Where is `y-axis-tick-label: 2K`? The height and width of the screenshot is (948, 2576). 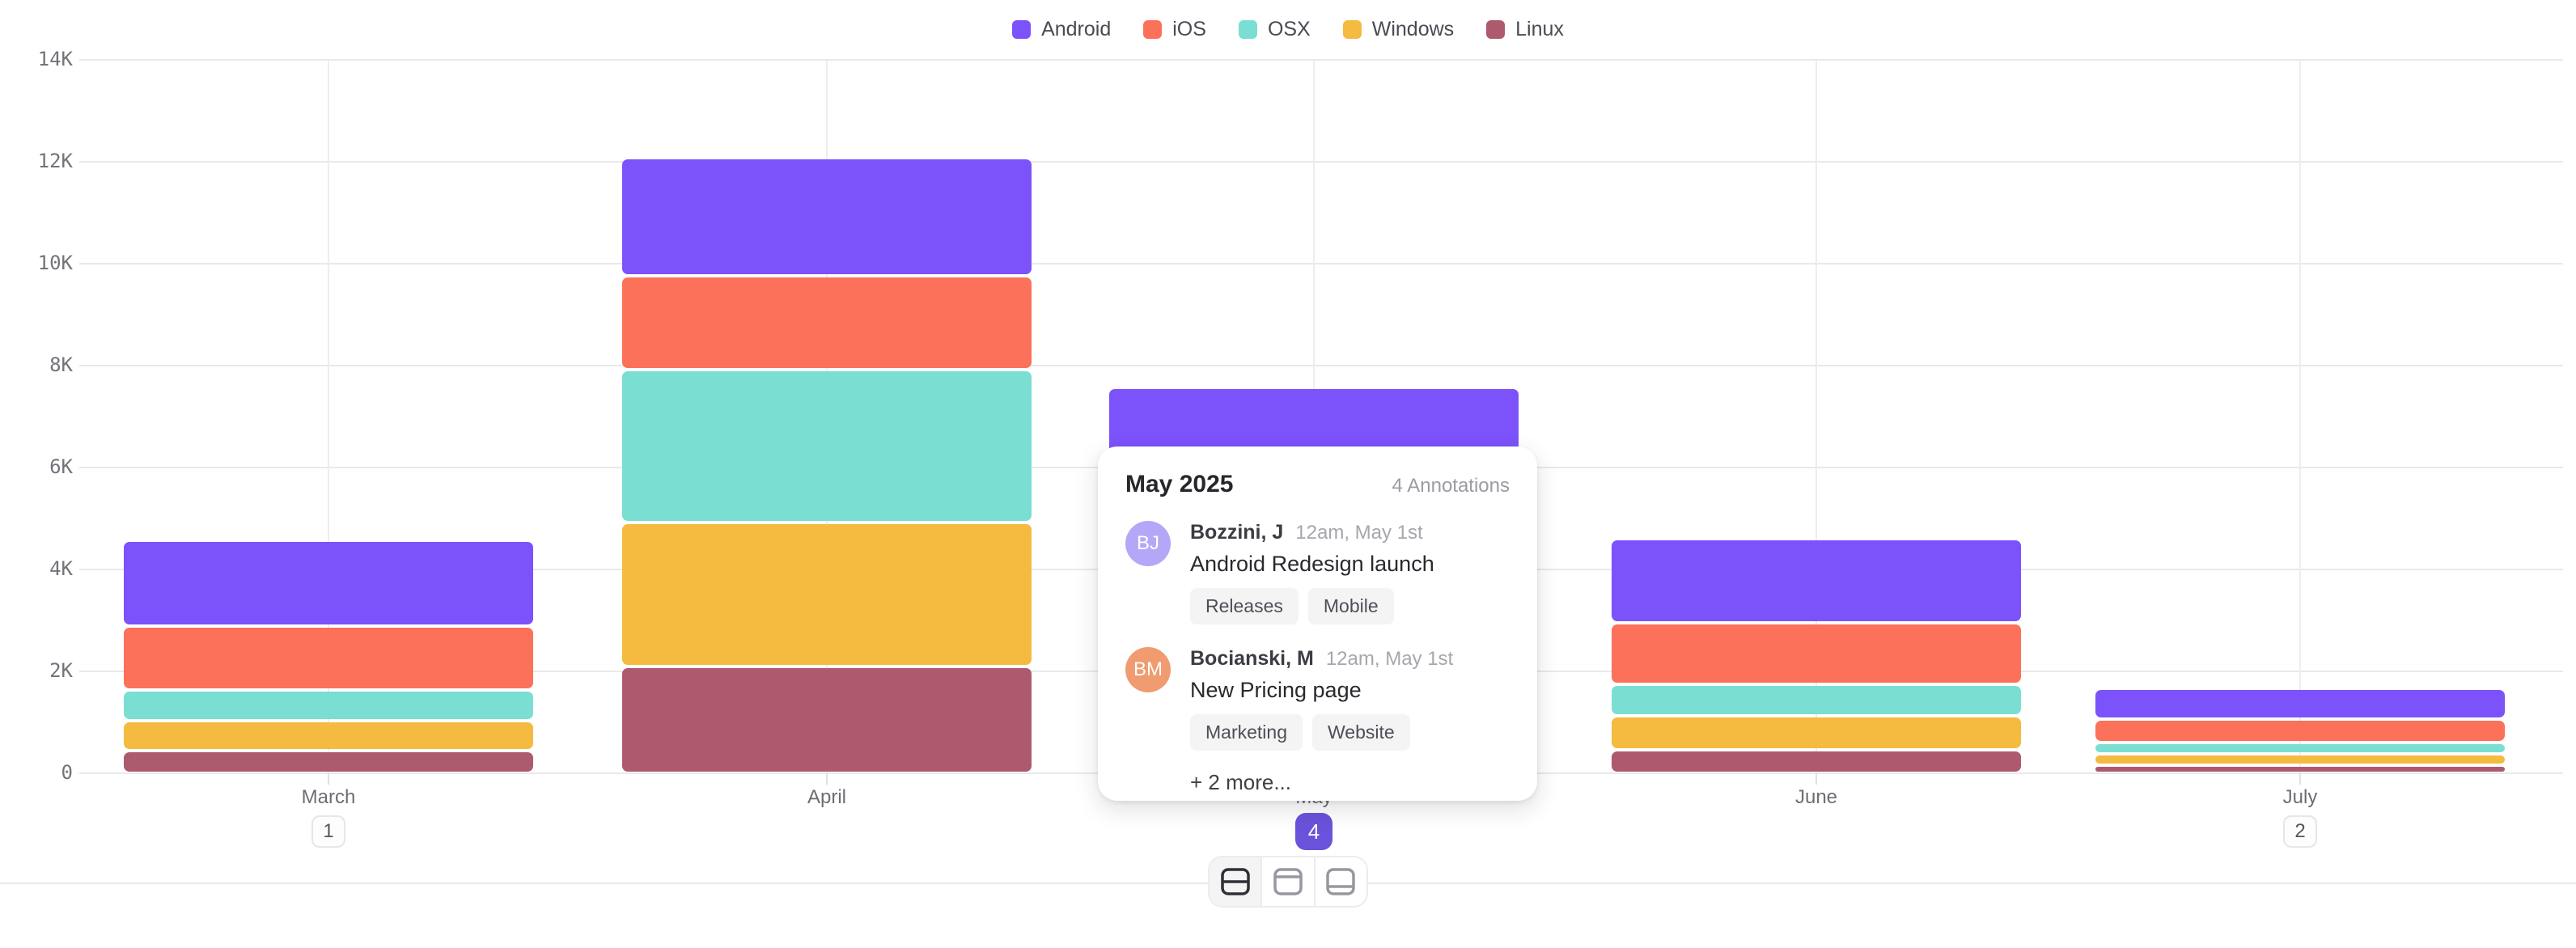 y-axis-tick-label: 2K is located at coordinates (61, 670).